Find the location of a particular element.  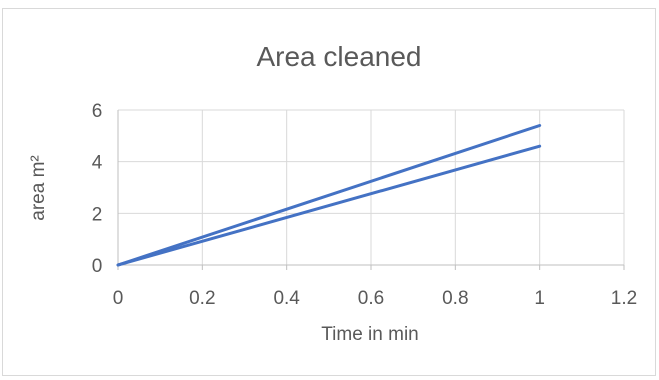

y-tick-labels: 0 2 4 6 is located at coordinates (97, 189).